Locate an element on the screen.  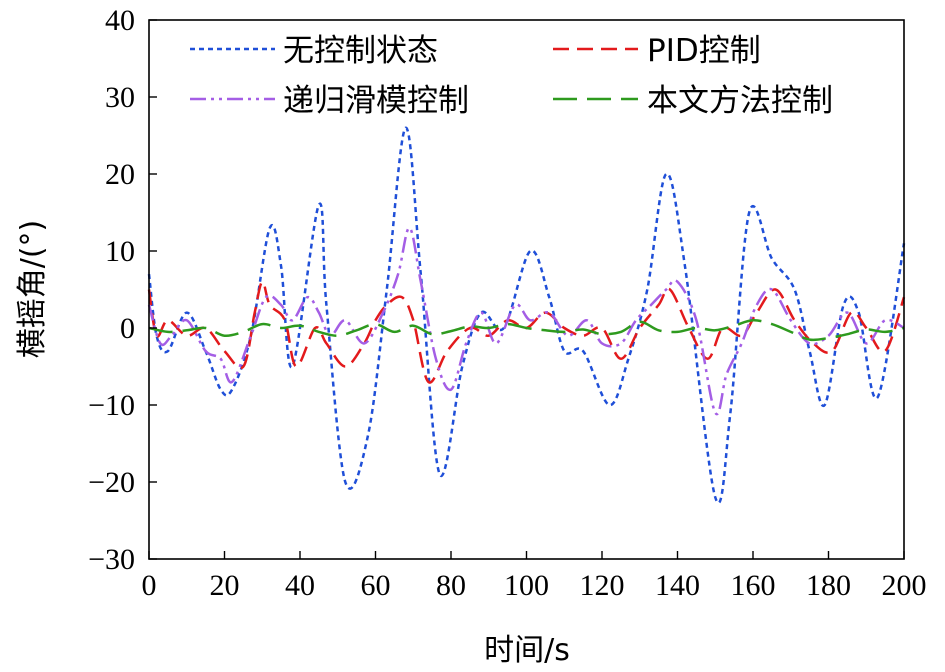
x-tick-label: 80 is located at coordinates (451, 585).